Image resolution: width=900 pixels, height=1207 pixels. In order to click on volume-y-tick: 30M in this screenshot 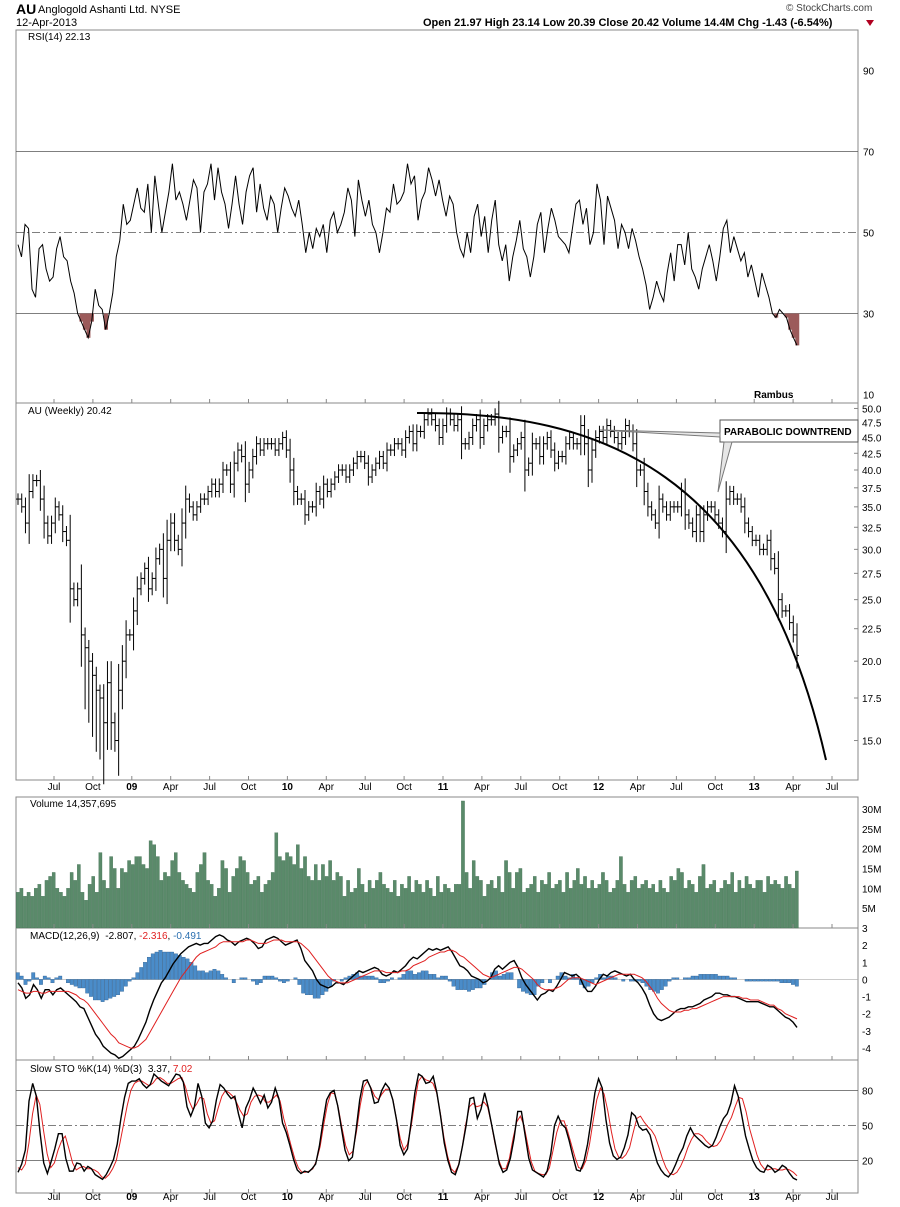, I will do `click(871, 810)`.